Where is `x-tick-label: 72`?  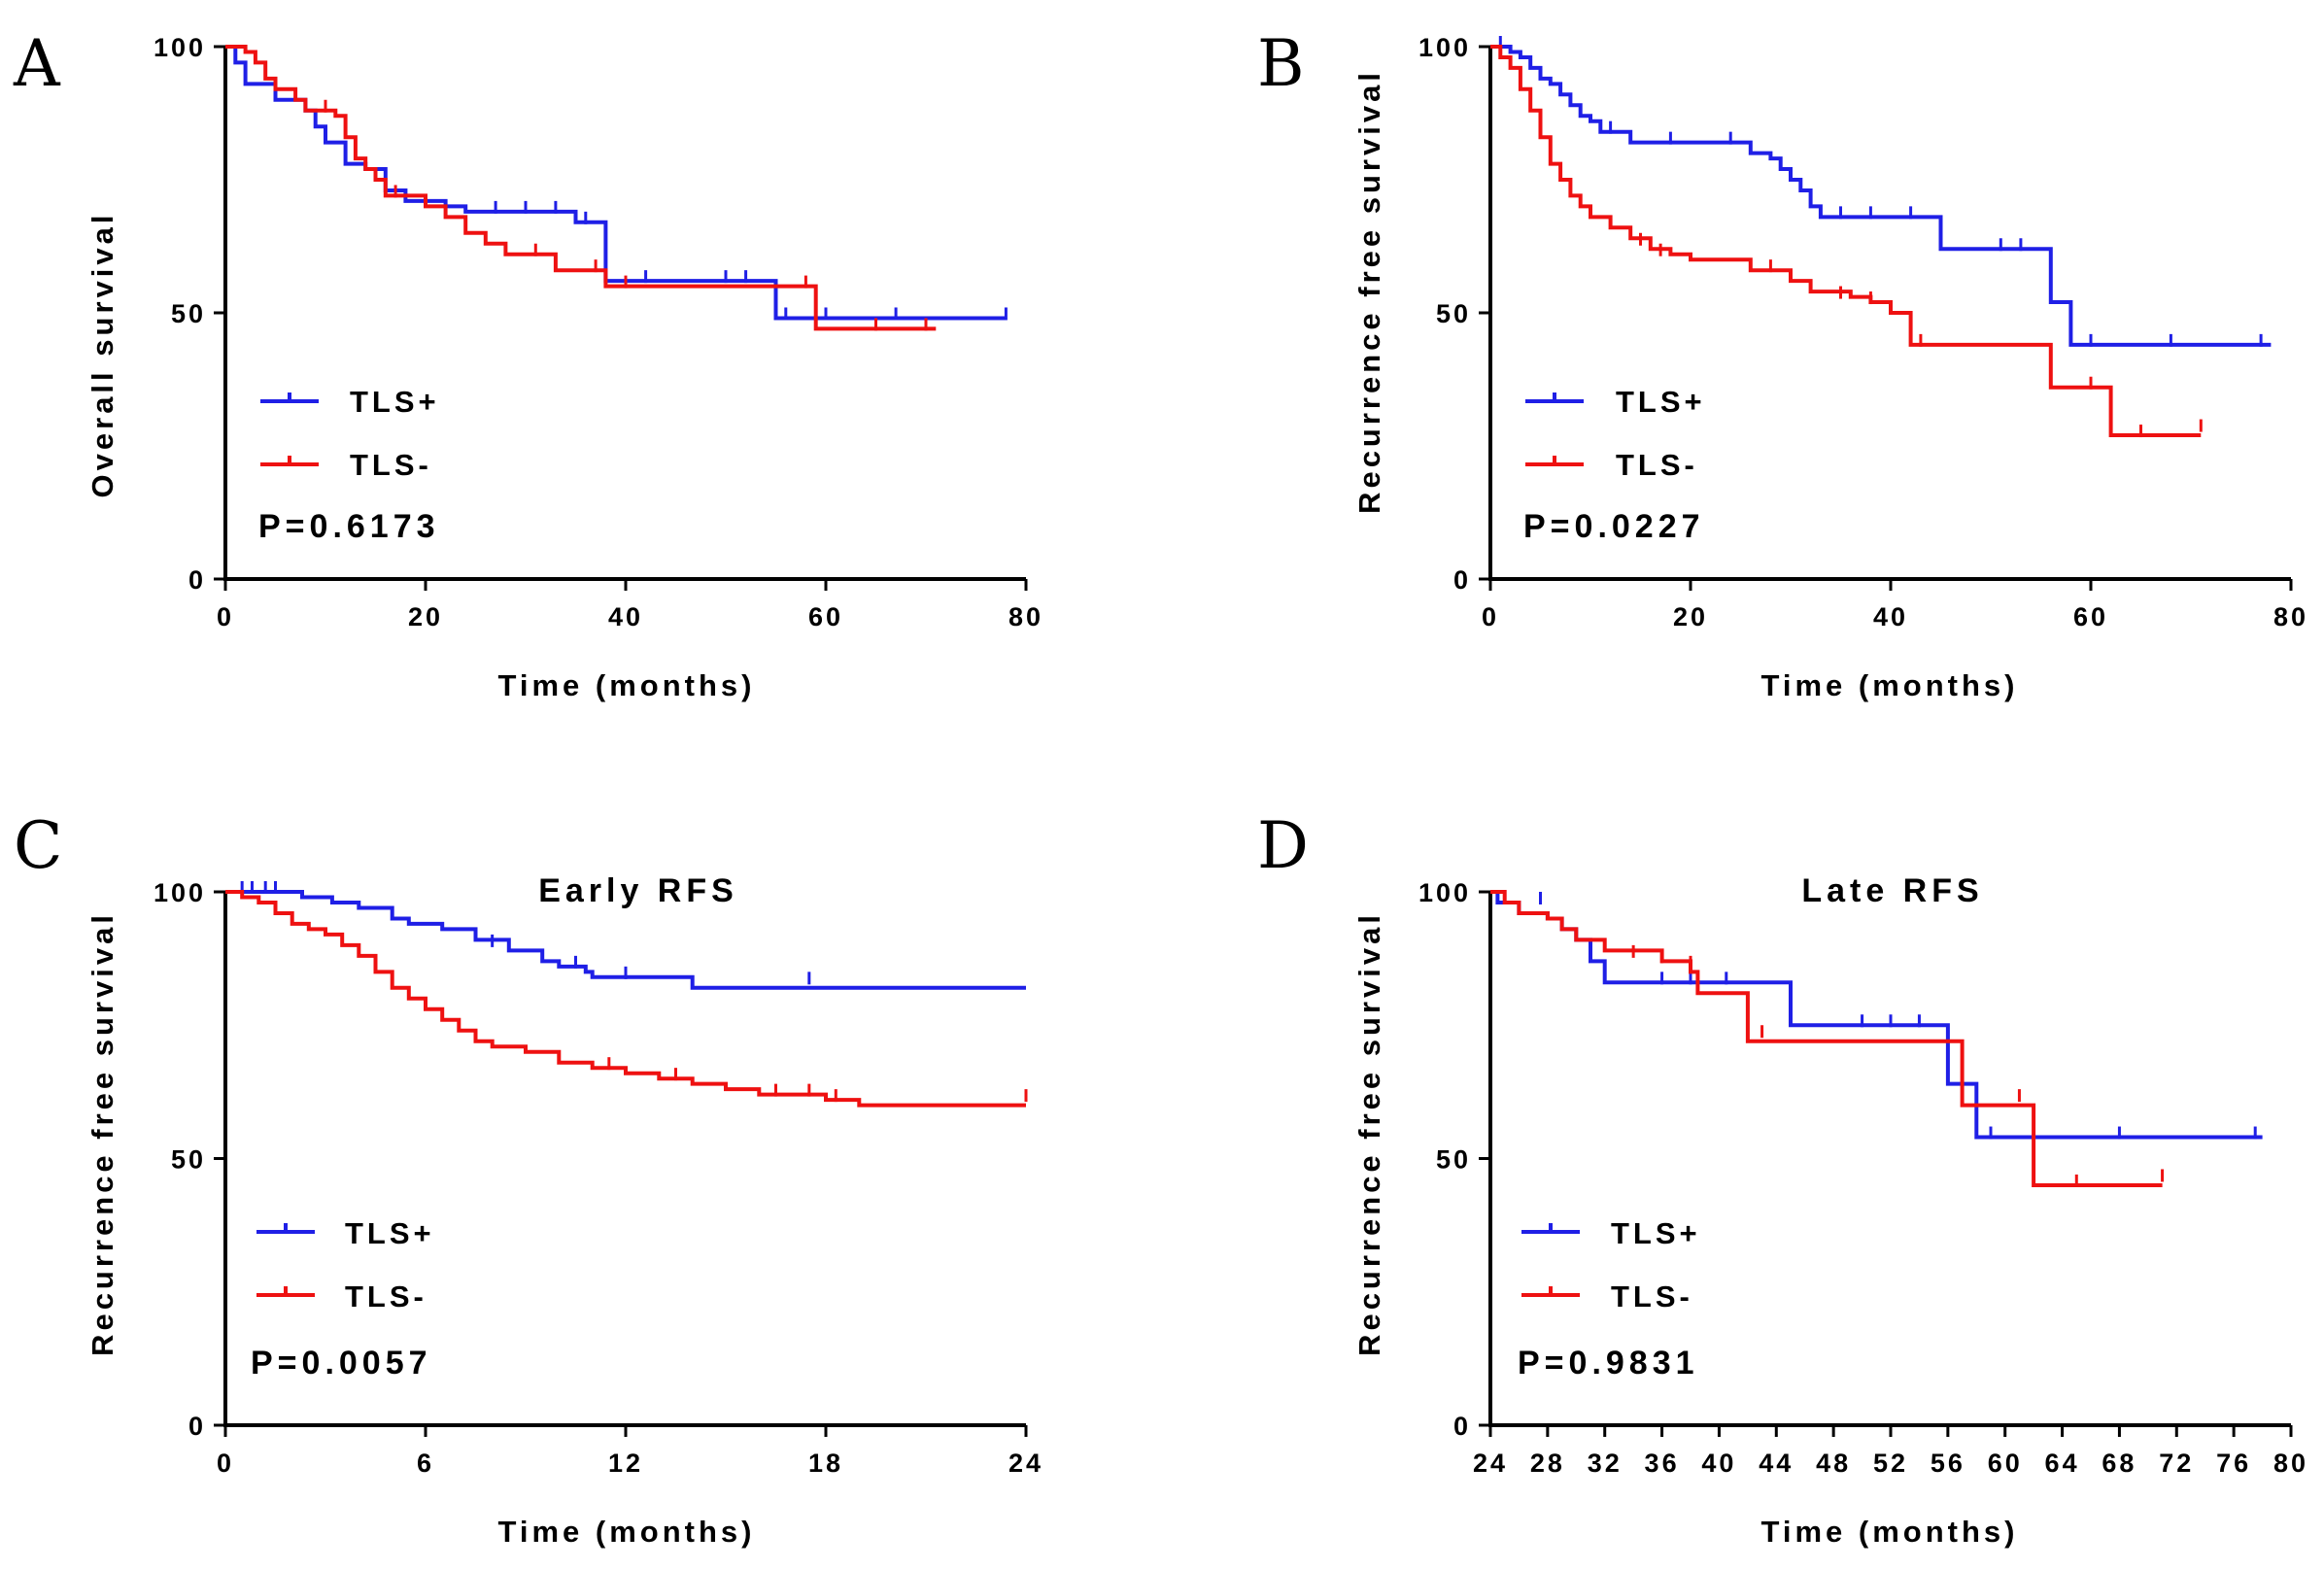
x-tick-label: 72 is located at coordinates (2177, 1463).